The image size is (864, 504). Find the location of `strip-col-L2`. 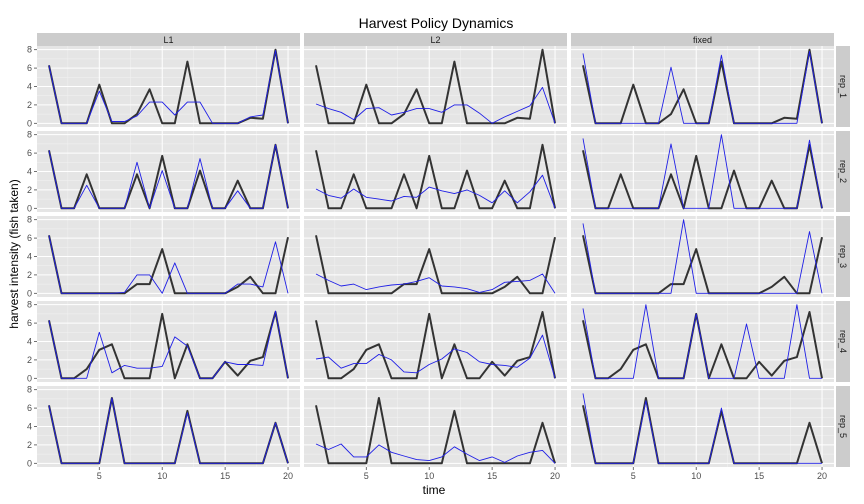

strip-col-L2 is located at coordinates (435, 39).